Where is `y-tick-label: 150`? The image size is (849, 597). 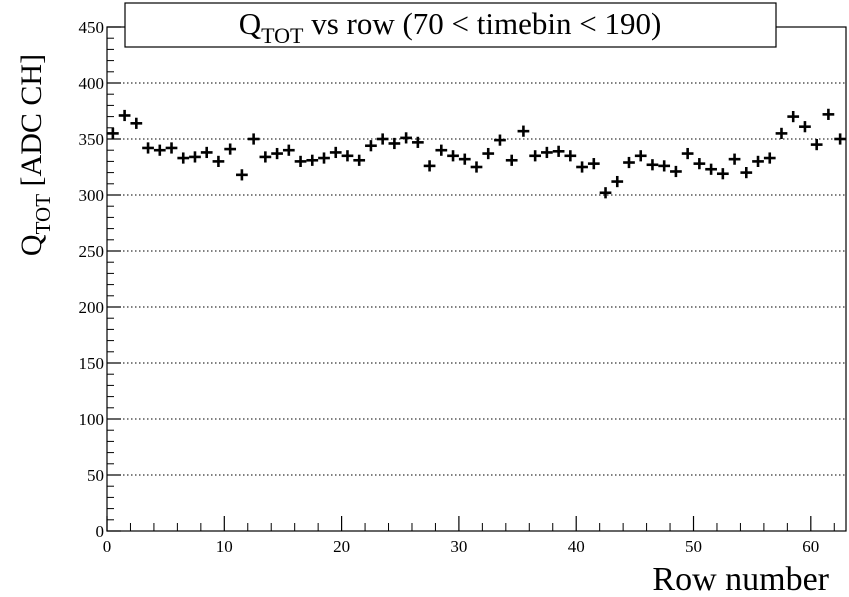
y-tick-label: 150 is located at coordinates (92, 363).